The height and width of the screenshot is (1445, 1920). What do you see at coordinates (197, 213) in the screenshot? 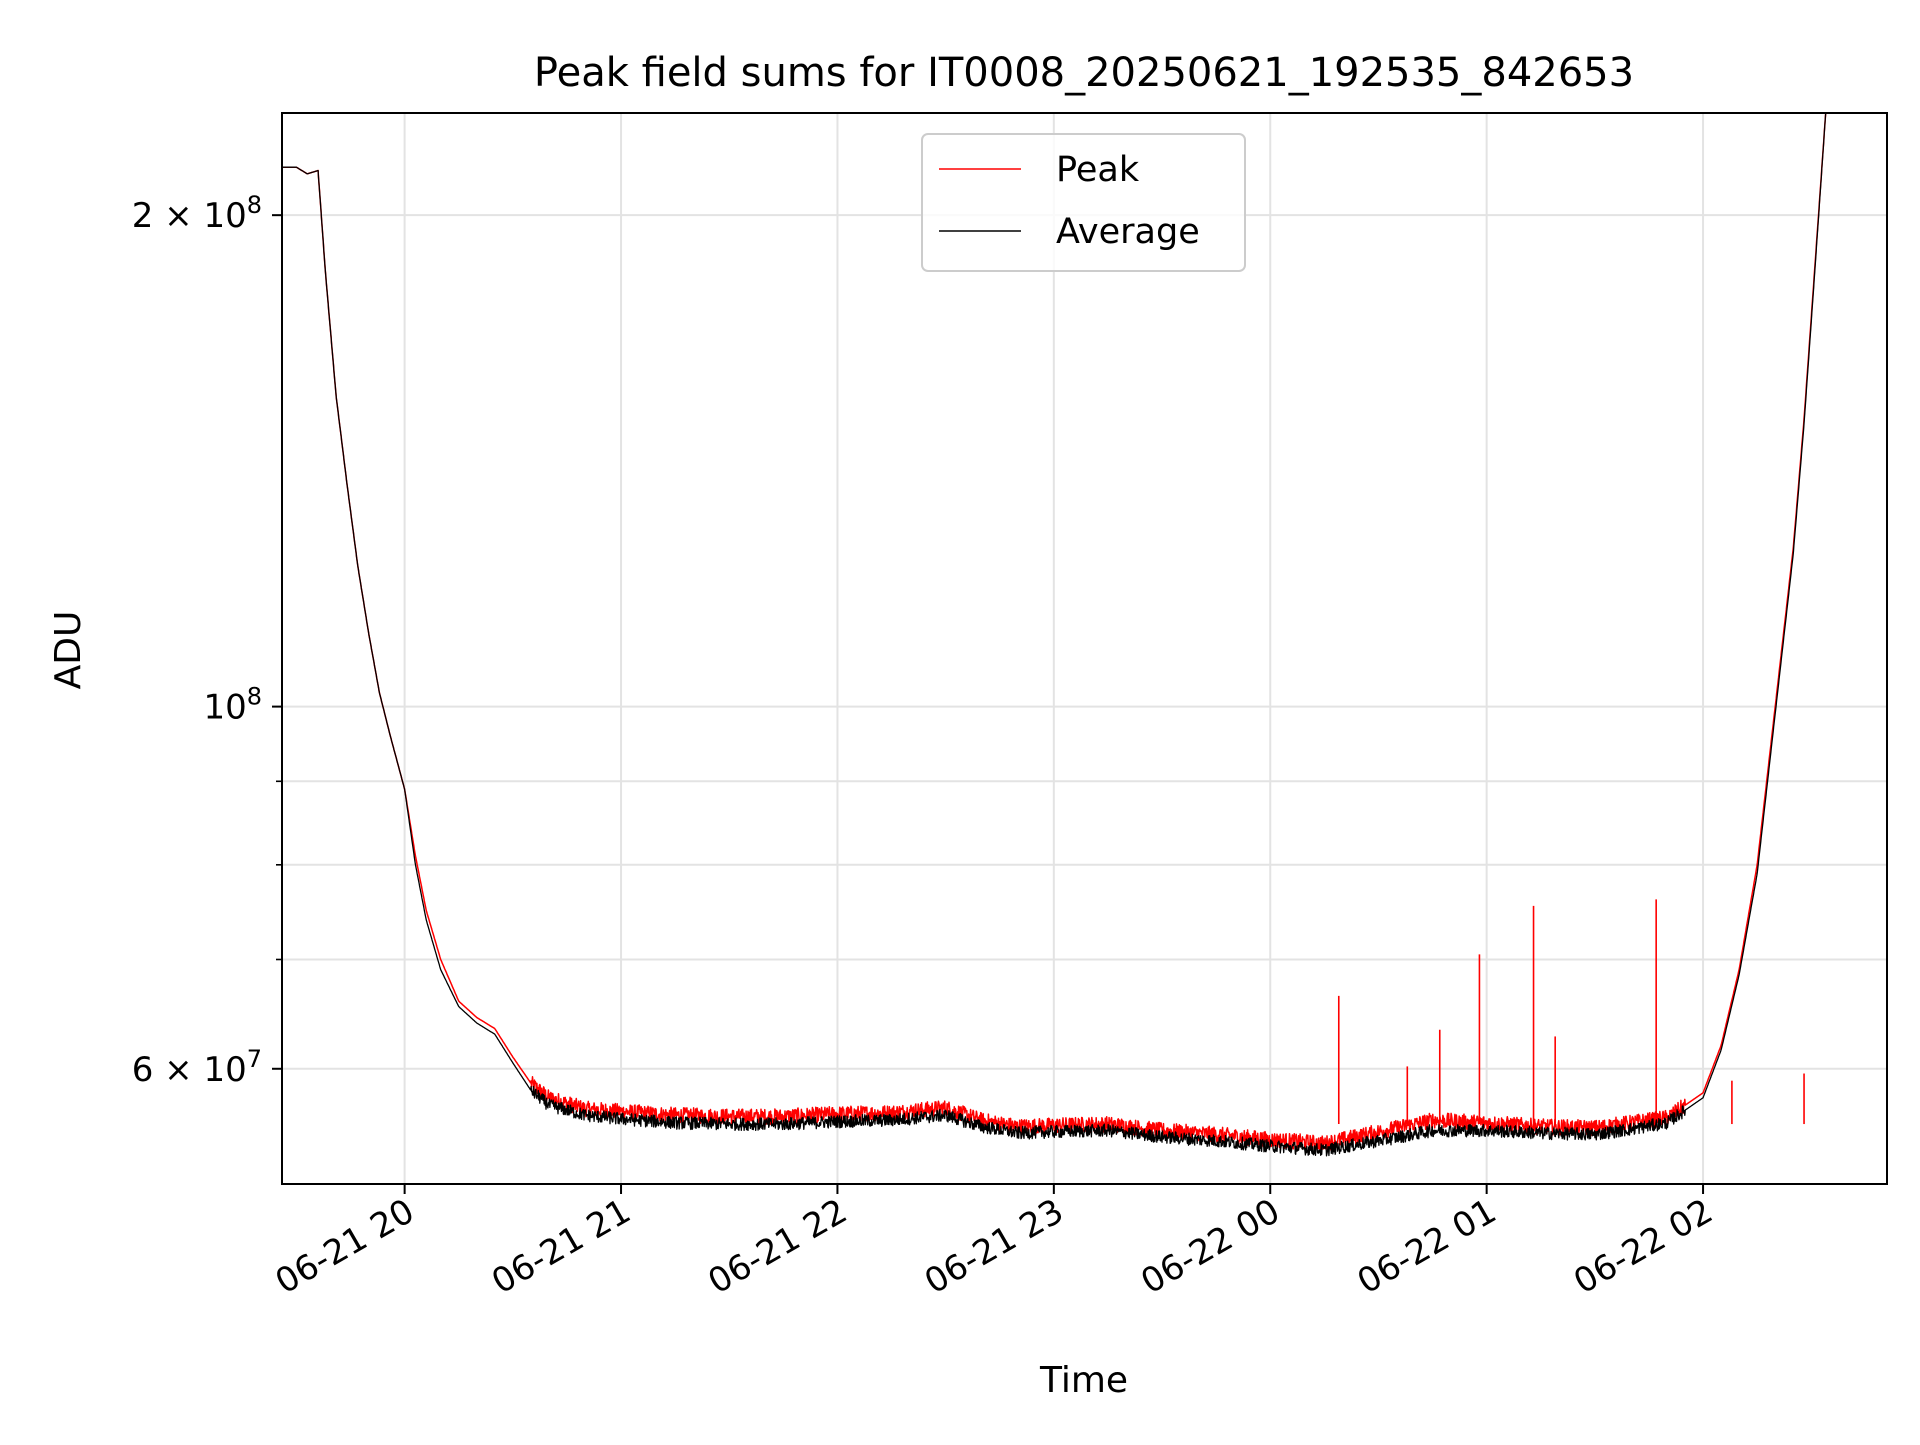
I see `y-tick-label: 2 × 108` at bounding box center [197, 213].